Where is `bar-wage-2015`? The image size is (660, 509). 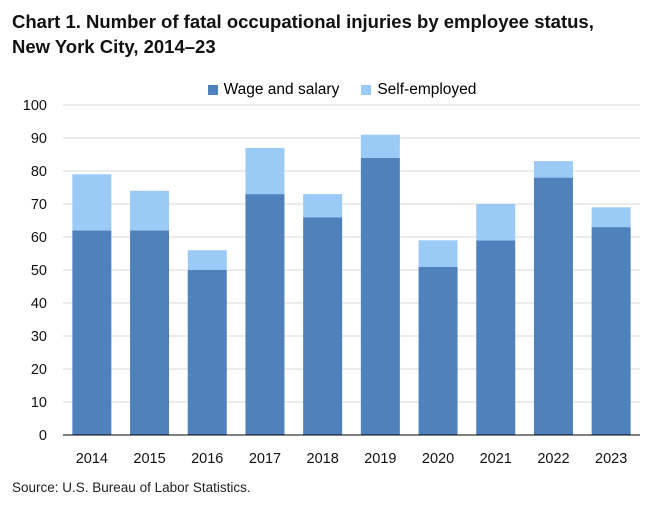
bar-wage-2015 is located at coordinates (150, 332).